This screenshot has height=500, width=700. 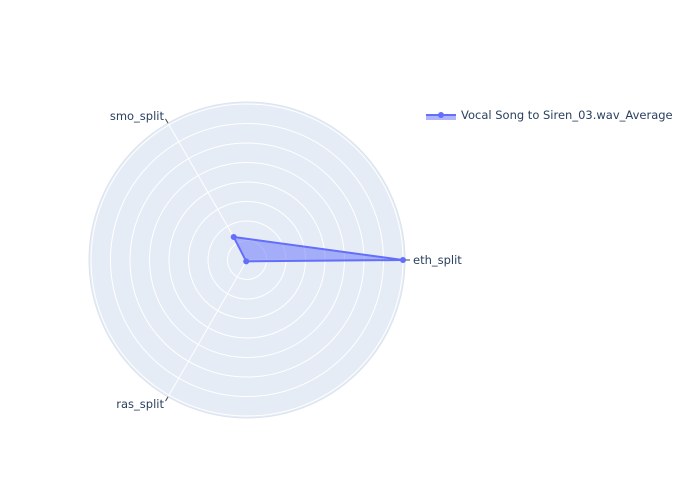 What do you see at coordinates (437, 260) in the screenshot?
I see `axis-label-eth_split: eth_split` at bounding box center [437, 260].